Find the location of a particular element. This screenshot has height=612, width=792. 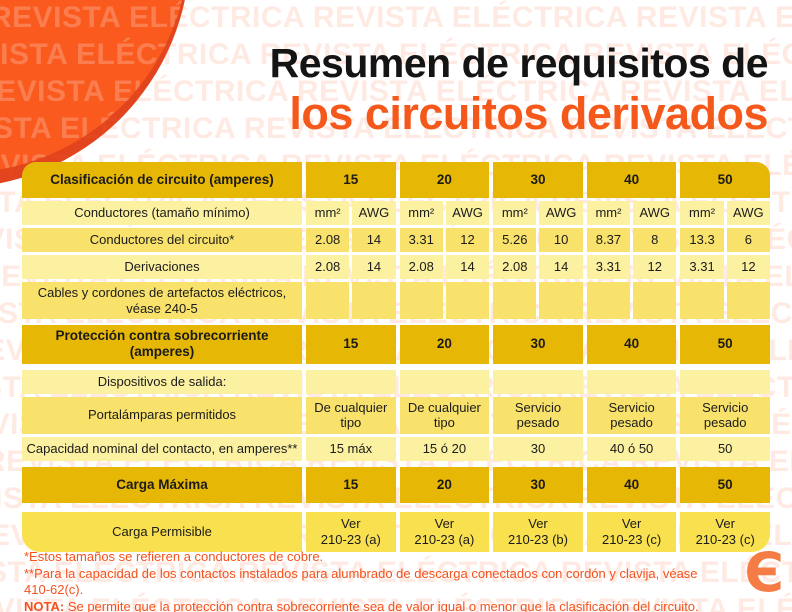

row-label: Carga Permisible is located at coordinates (162, 531).